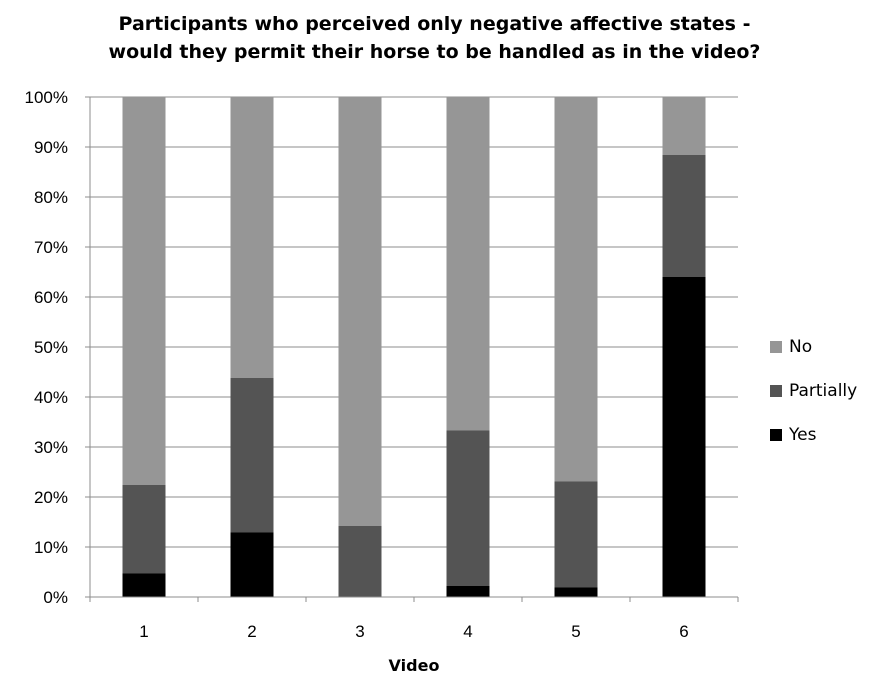 The height and width of the screenshot is (674, 869). What do you see at coordinates (143, 631) in the screenshot?
I see `x-tick-label: 1` at bounding box center [143, 631].